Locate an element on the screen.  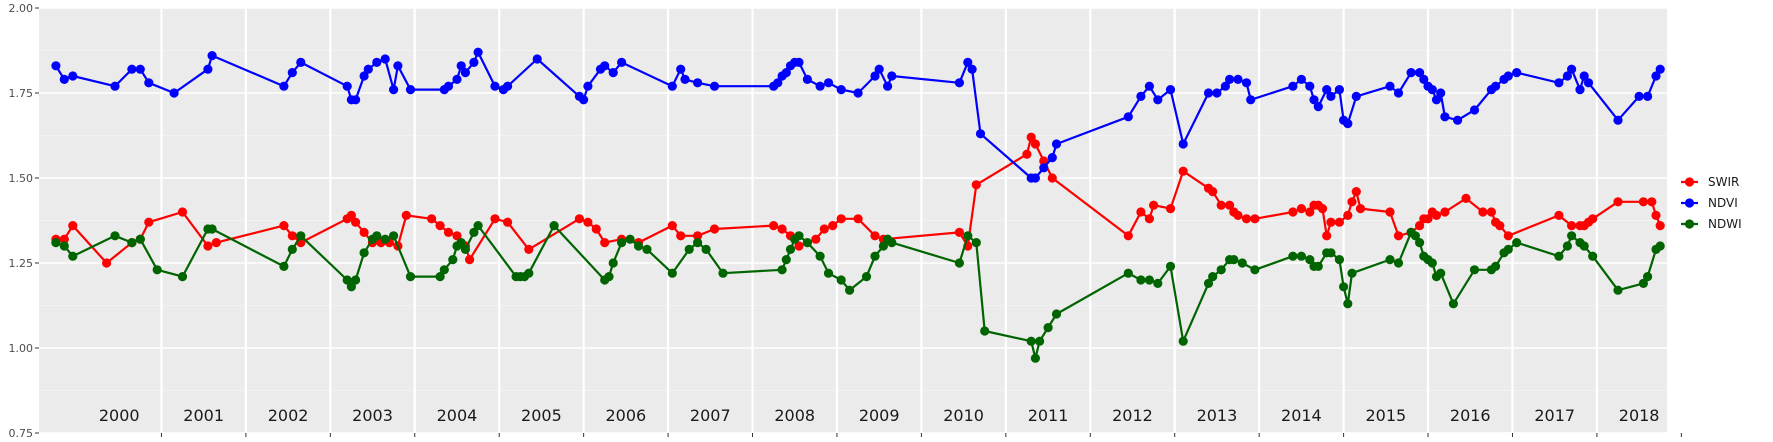
year-label: 2009 is located at coordinates (879, 415).